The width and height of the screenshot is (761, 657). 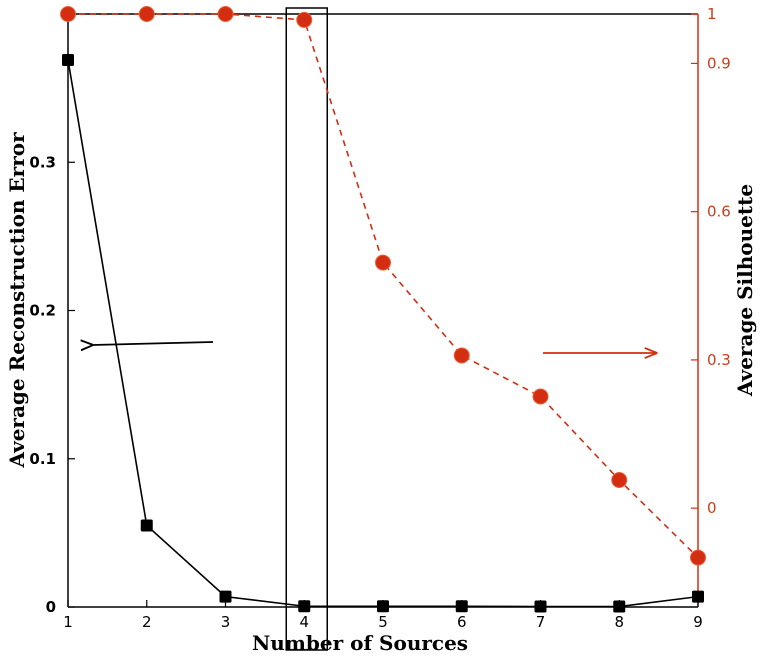 I want to click on x-tick-label-1: 1, so click(x=68, y=622).